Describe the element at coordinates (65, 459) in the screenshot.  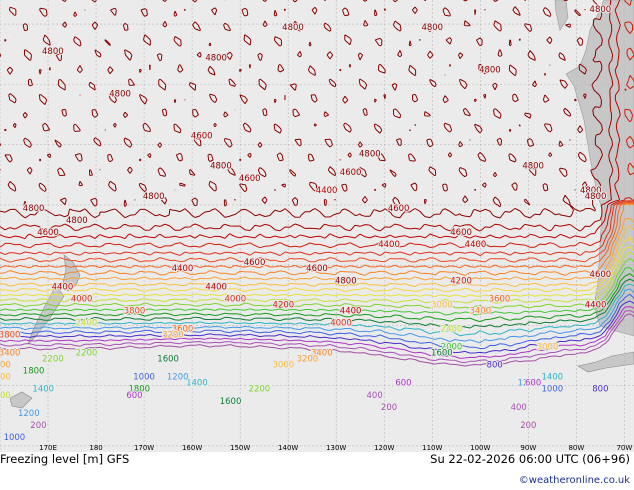
I see `map-title: Freezing level [m] GFS` at that location.